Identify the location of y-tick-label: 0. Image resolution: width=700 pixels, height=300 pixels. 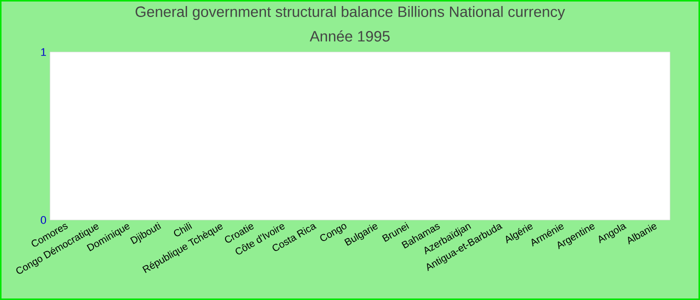
(43, 220).